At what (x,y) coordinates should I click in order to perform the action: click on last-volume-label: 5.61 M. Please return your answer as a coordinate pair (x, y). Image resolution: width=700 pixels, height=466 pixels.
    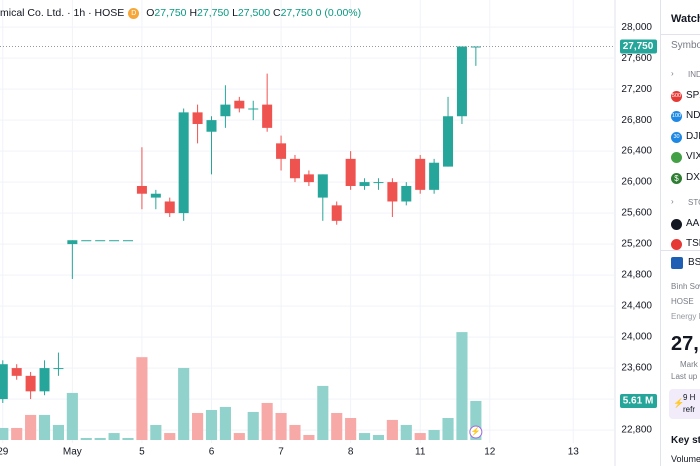
    Looking at the image, I should click on (638, 401).